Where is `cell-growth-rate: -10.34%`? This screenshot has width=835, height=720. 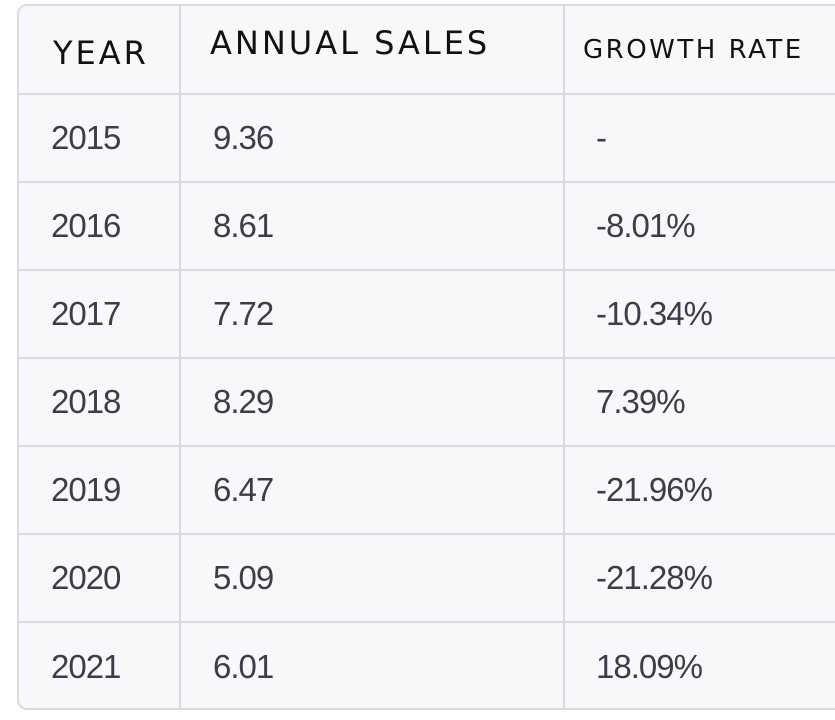 cell-growth-rate: -10.34% is located at coordinates (699, 314).